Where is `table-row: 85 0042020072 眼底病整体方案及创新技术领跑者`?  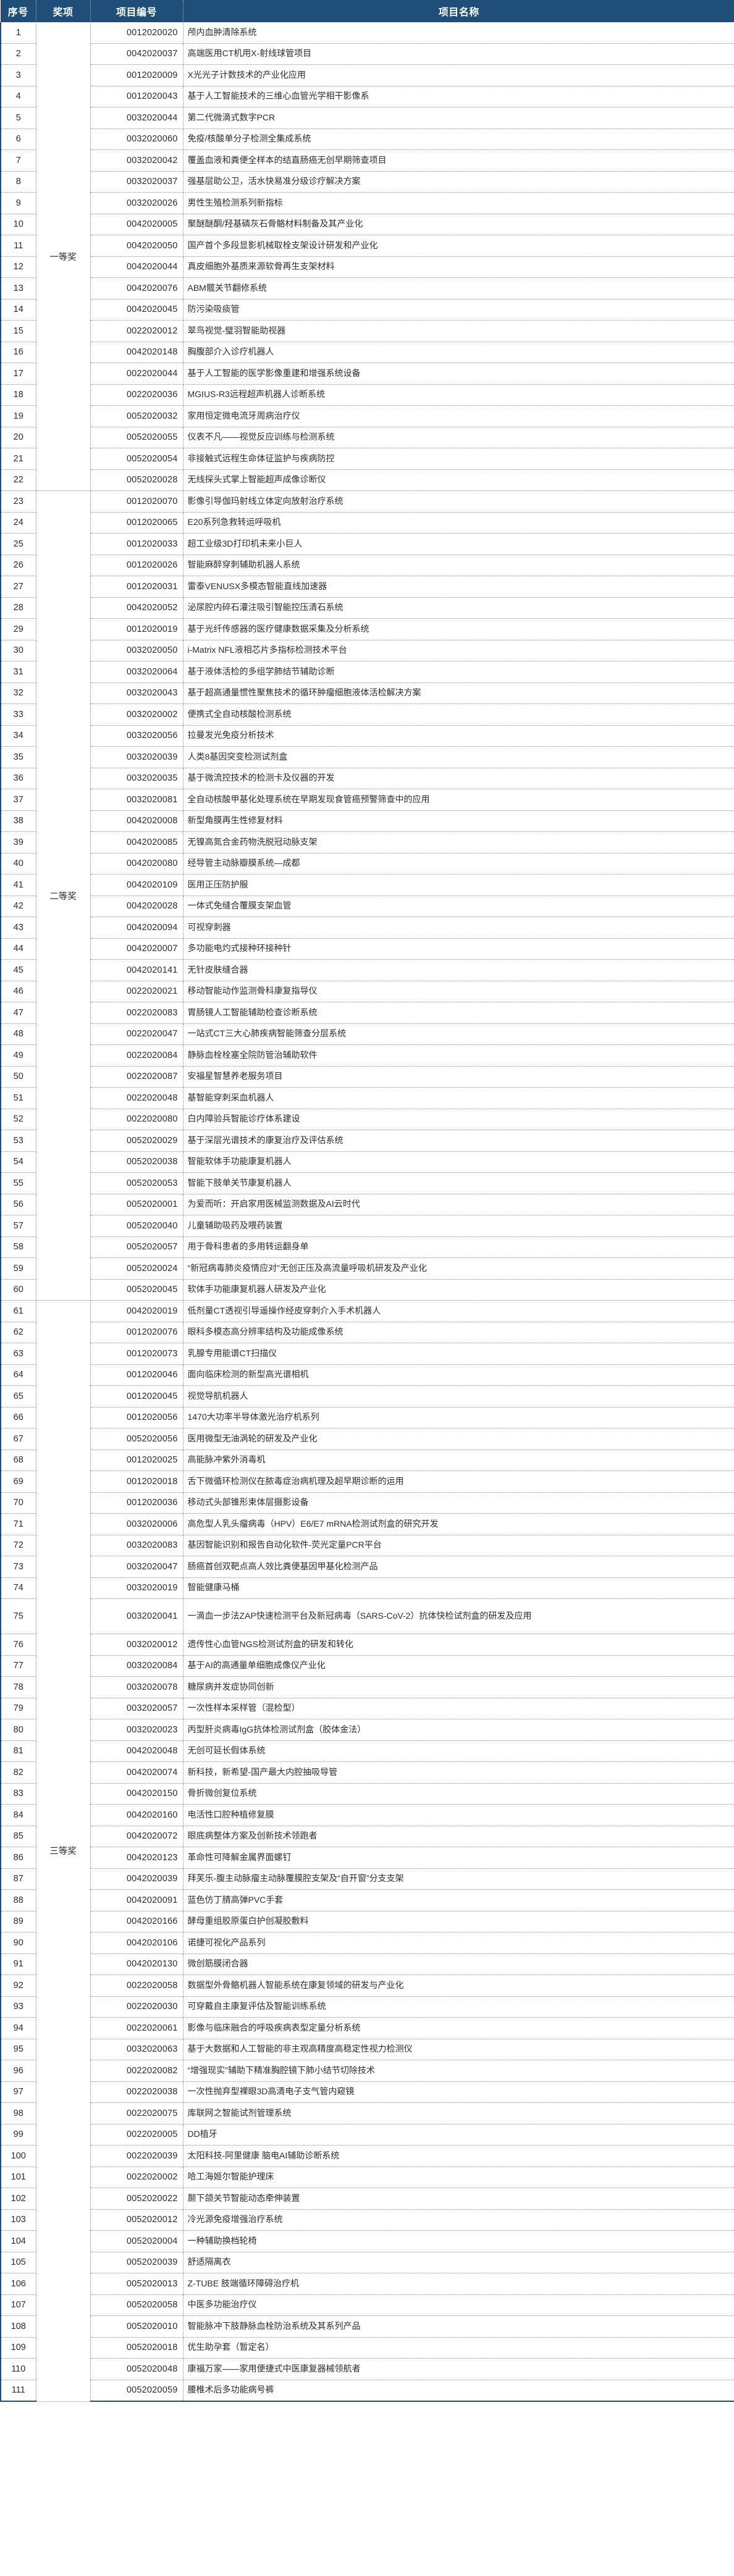 table-row: 85 0042020072 眼底病整体方案及创新技术领跑者 is located at coordinates (367, 1836).